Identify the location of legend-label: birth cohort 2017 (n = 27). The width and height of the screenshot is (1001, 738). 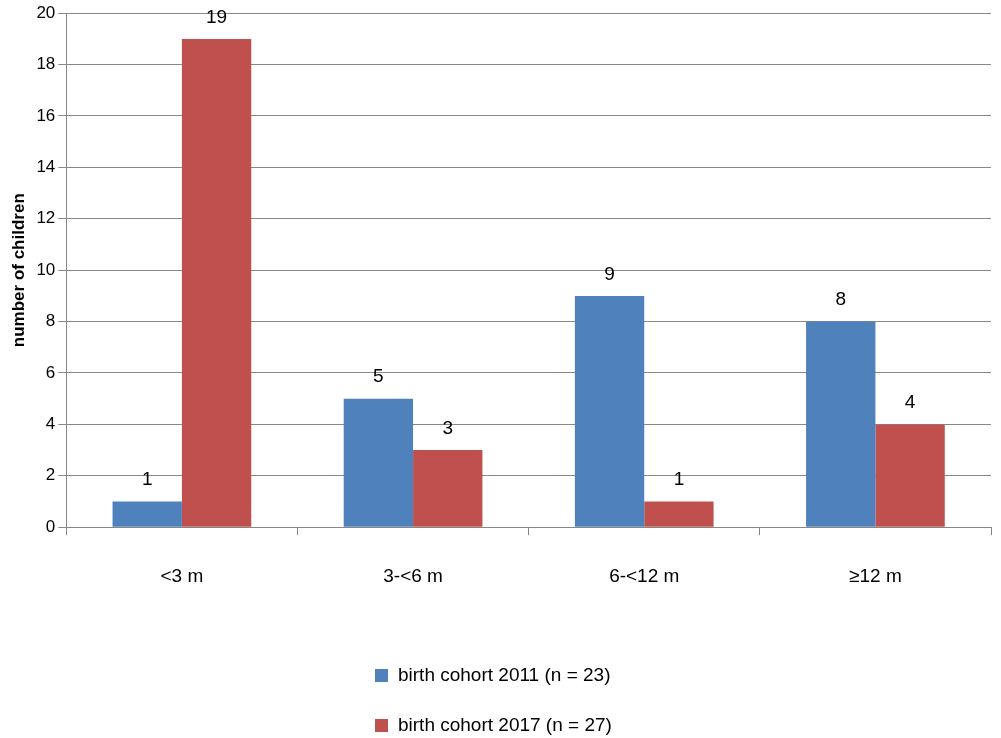
(505, 725).